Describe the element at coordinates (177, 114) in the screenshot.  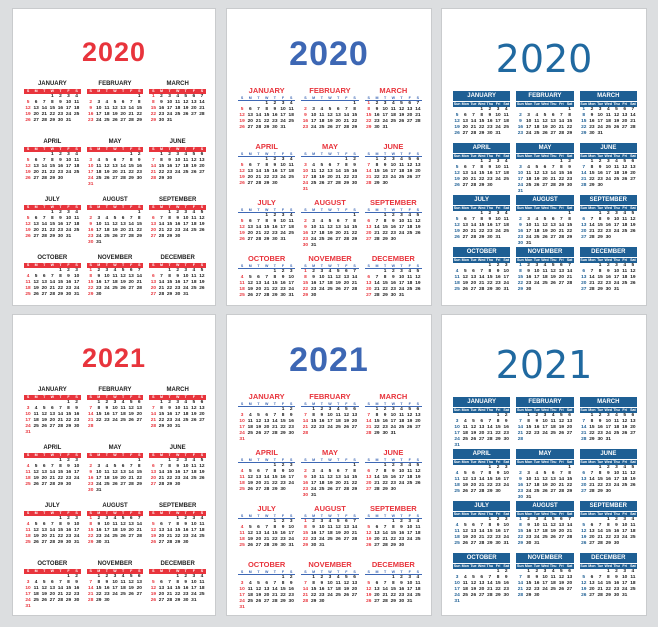
I see `day-cell: 25` at that location.